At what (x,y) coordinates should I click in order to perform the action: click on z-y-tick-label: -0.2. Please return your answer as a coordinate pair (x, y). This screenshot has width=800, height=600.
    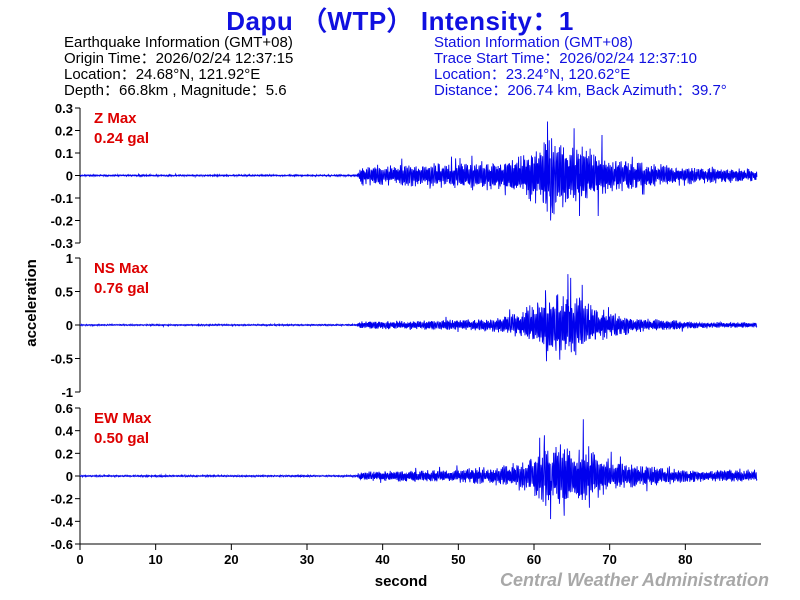
    Looking at the image, I should click on (62, 221).